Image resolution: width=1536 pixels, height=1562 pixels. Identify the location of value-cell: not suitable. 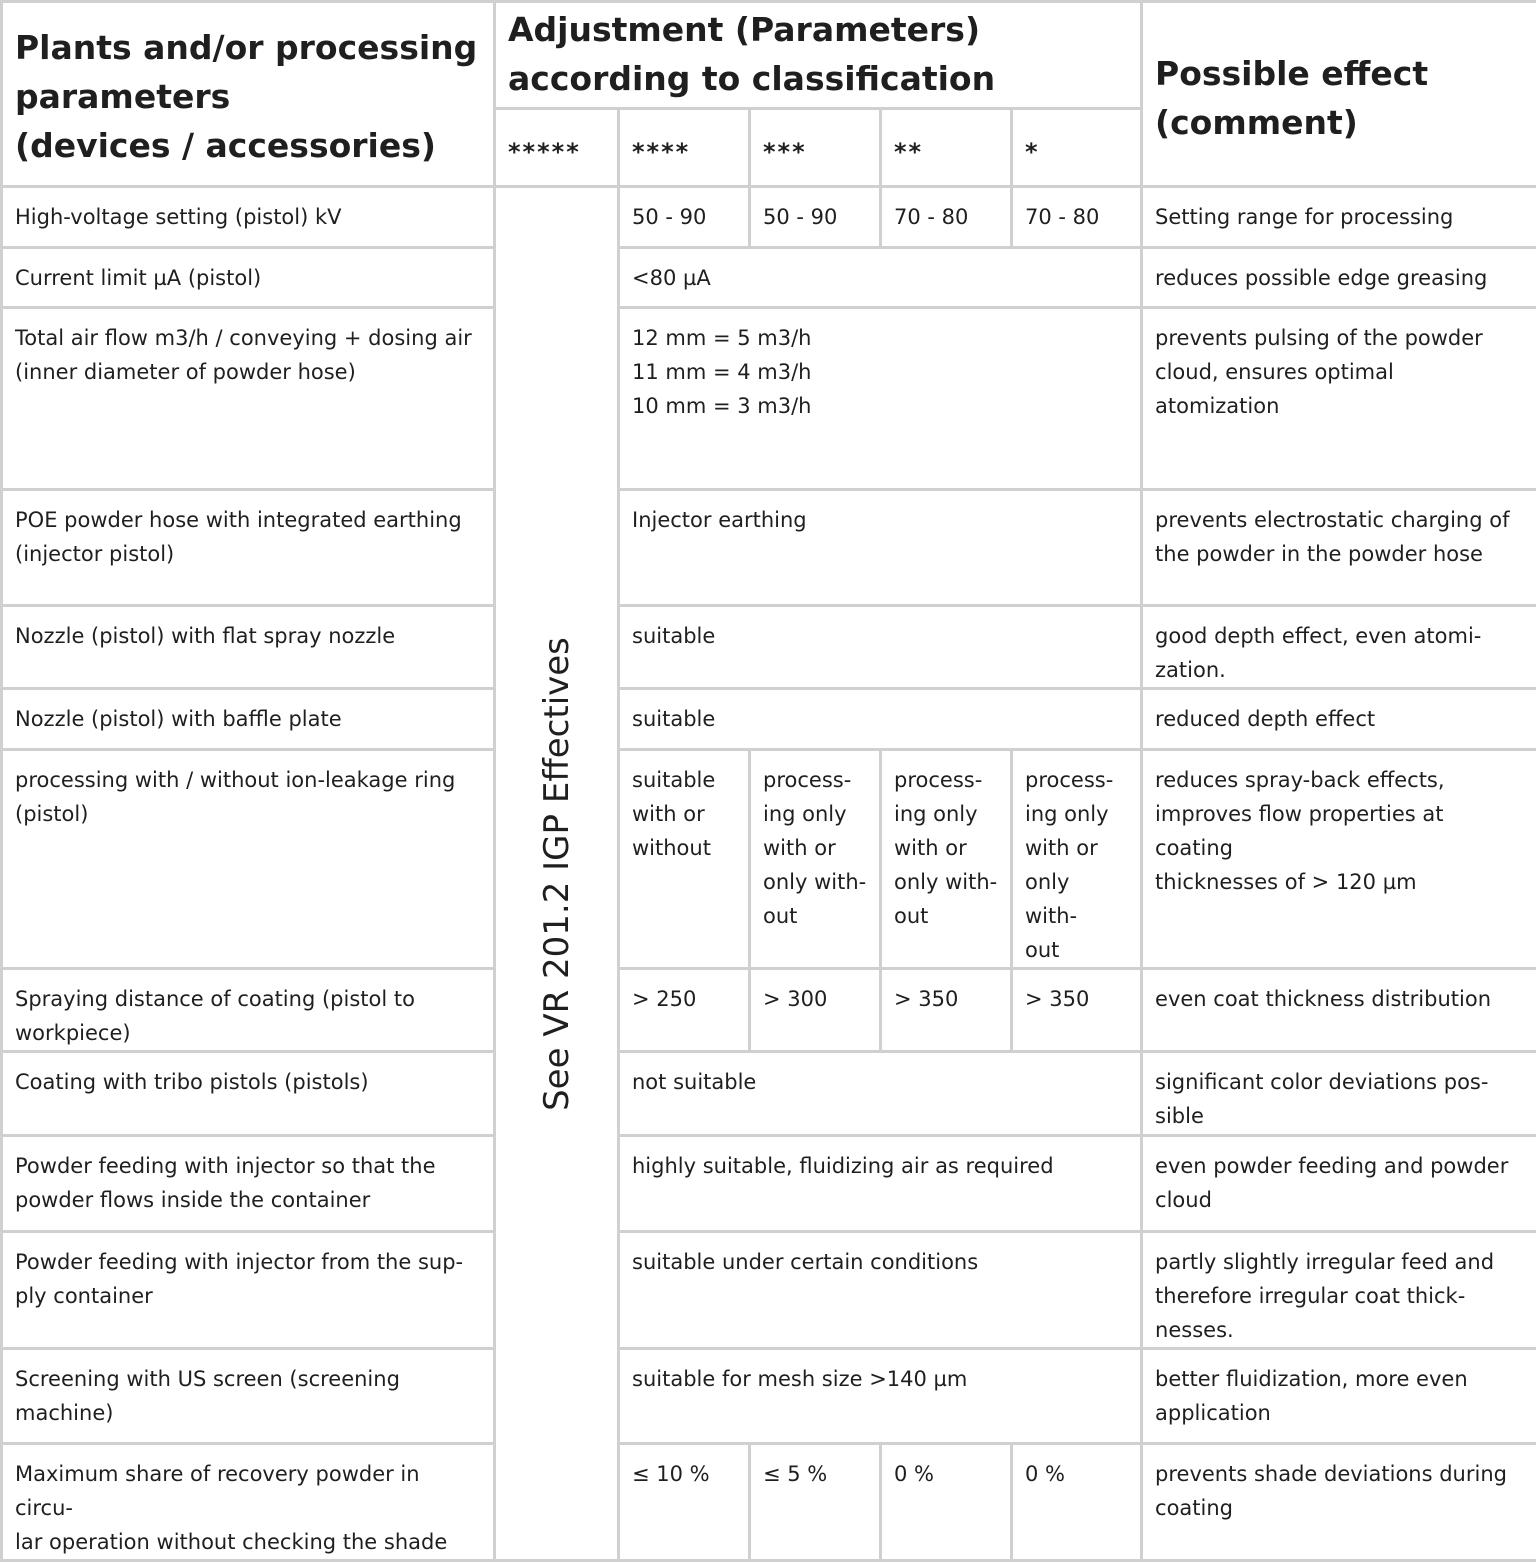
(880, 1094).